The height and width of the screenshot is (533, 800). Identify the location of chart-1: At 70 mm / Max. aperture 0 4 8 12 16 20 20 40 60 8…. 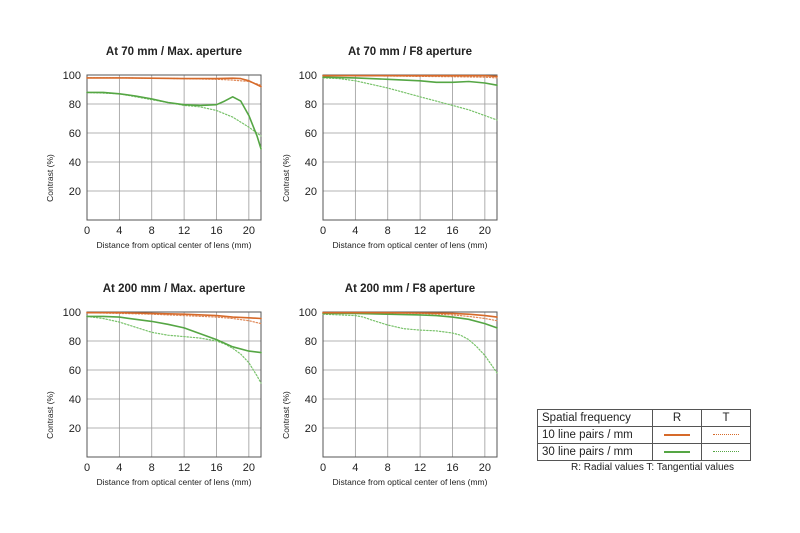
(153, 148).